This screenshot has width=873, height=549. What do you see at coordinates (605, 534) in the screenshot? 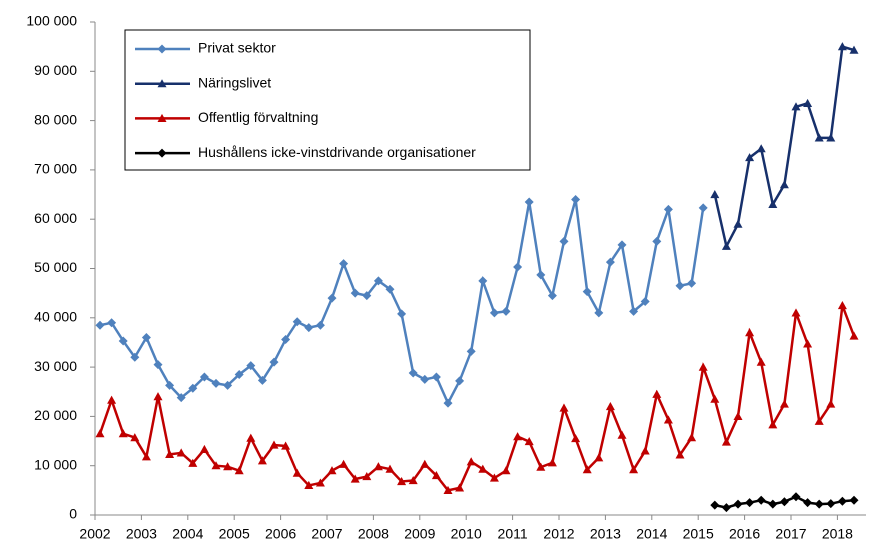
I see `x-tick-label: 2013` at bounding box center [605, 534].